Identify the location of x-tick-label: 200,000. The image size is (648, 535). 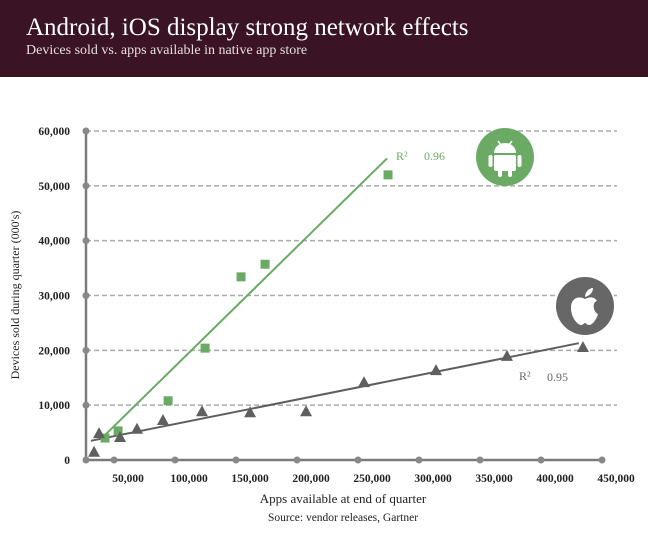
(311, 479).